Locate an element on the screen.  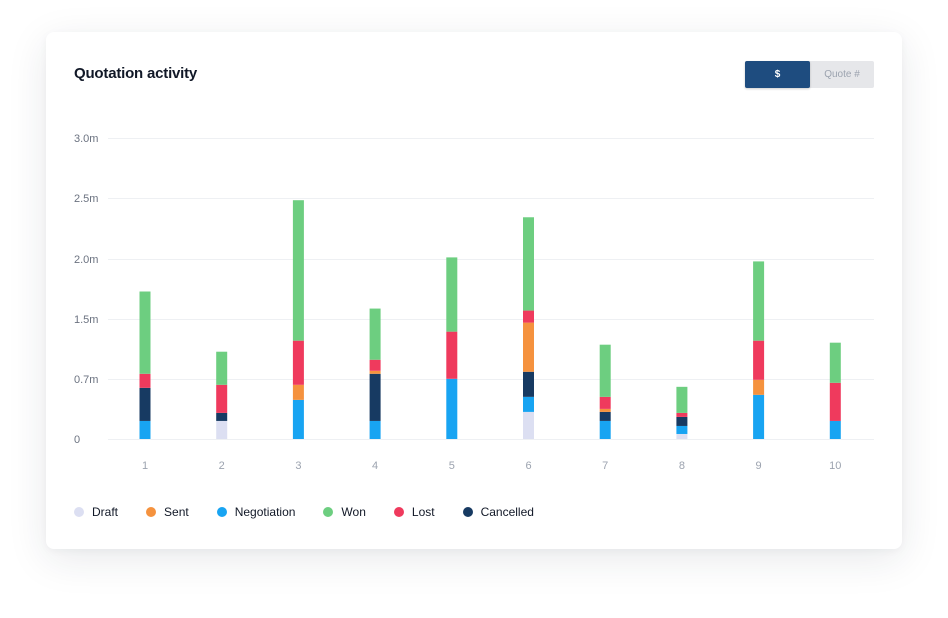
x-tick-label: 3 is located at coordinates (298, 466).